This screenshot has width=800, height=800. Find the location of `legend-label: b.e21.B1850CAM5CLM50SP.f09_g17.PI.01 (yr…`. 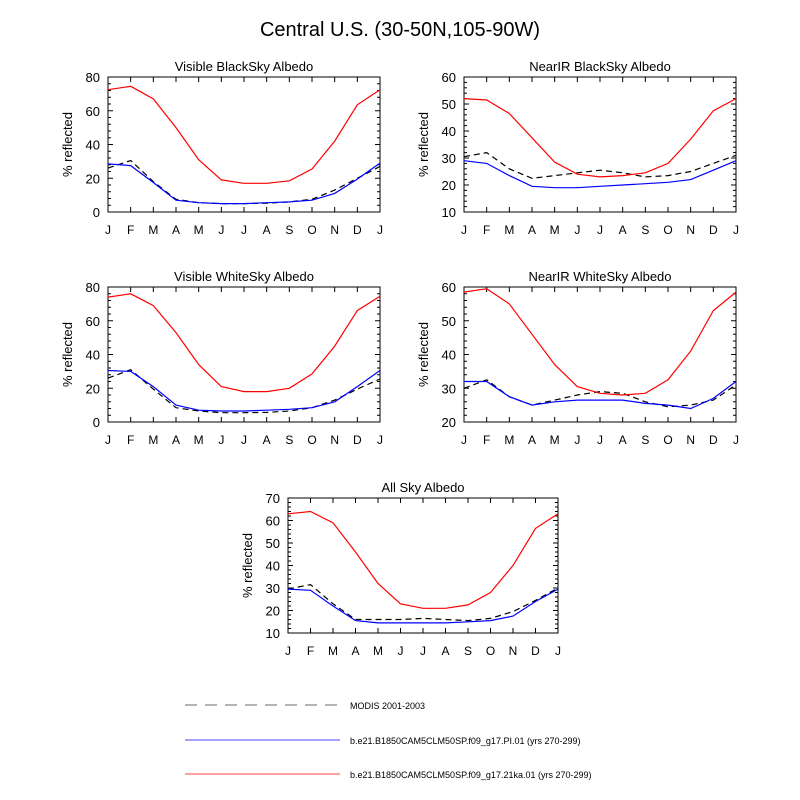

legend-label: b.e21.B1850CAM5CLM50SP.f09_g17.PI.01 (yr… is located at coordinates (465, 741).